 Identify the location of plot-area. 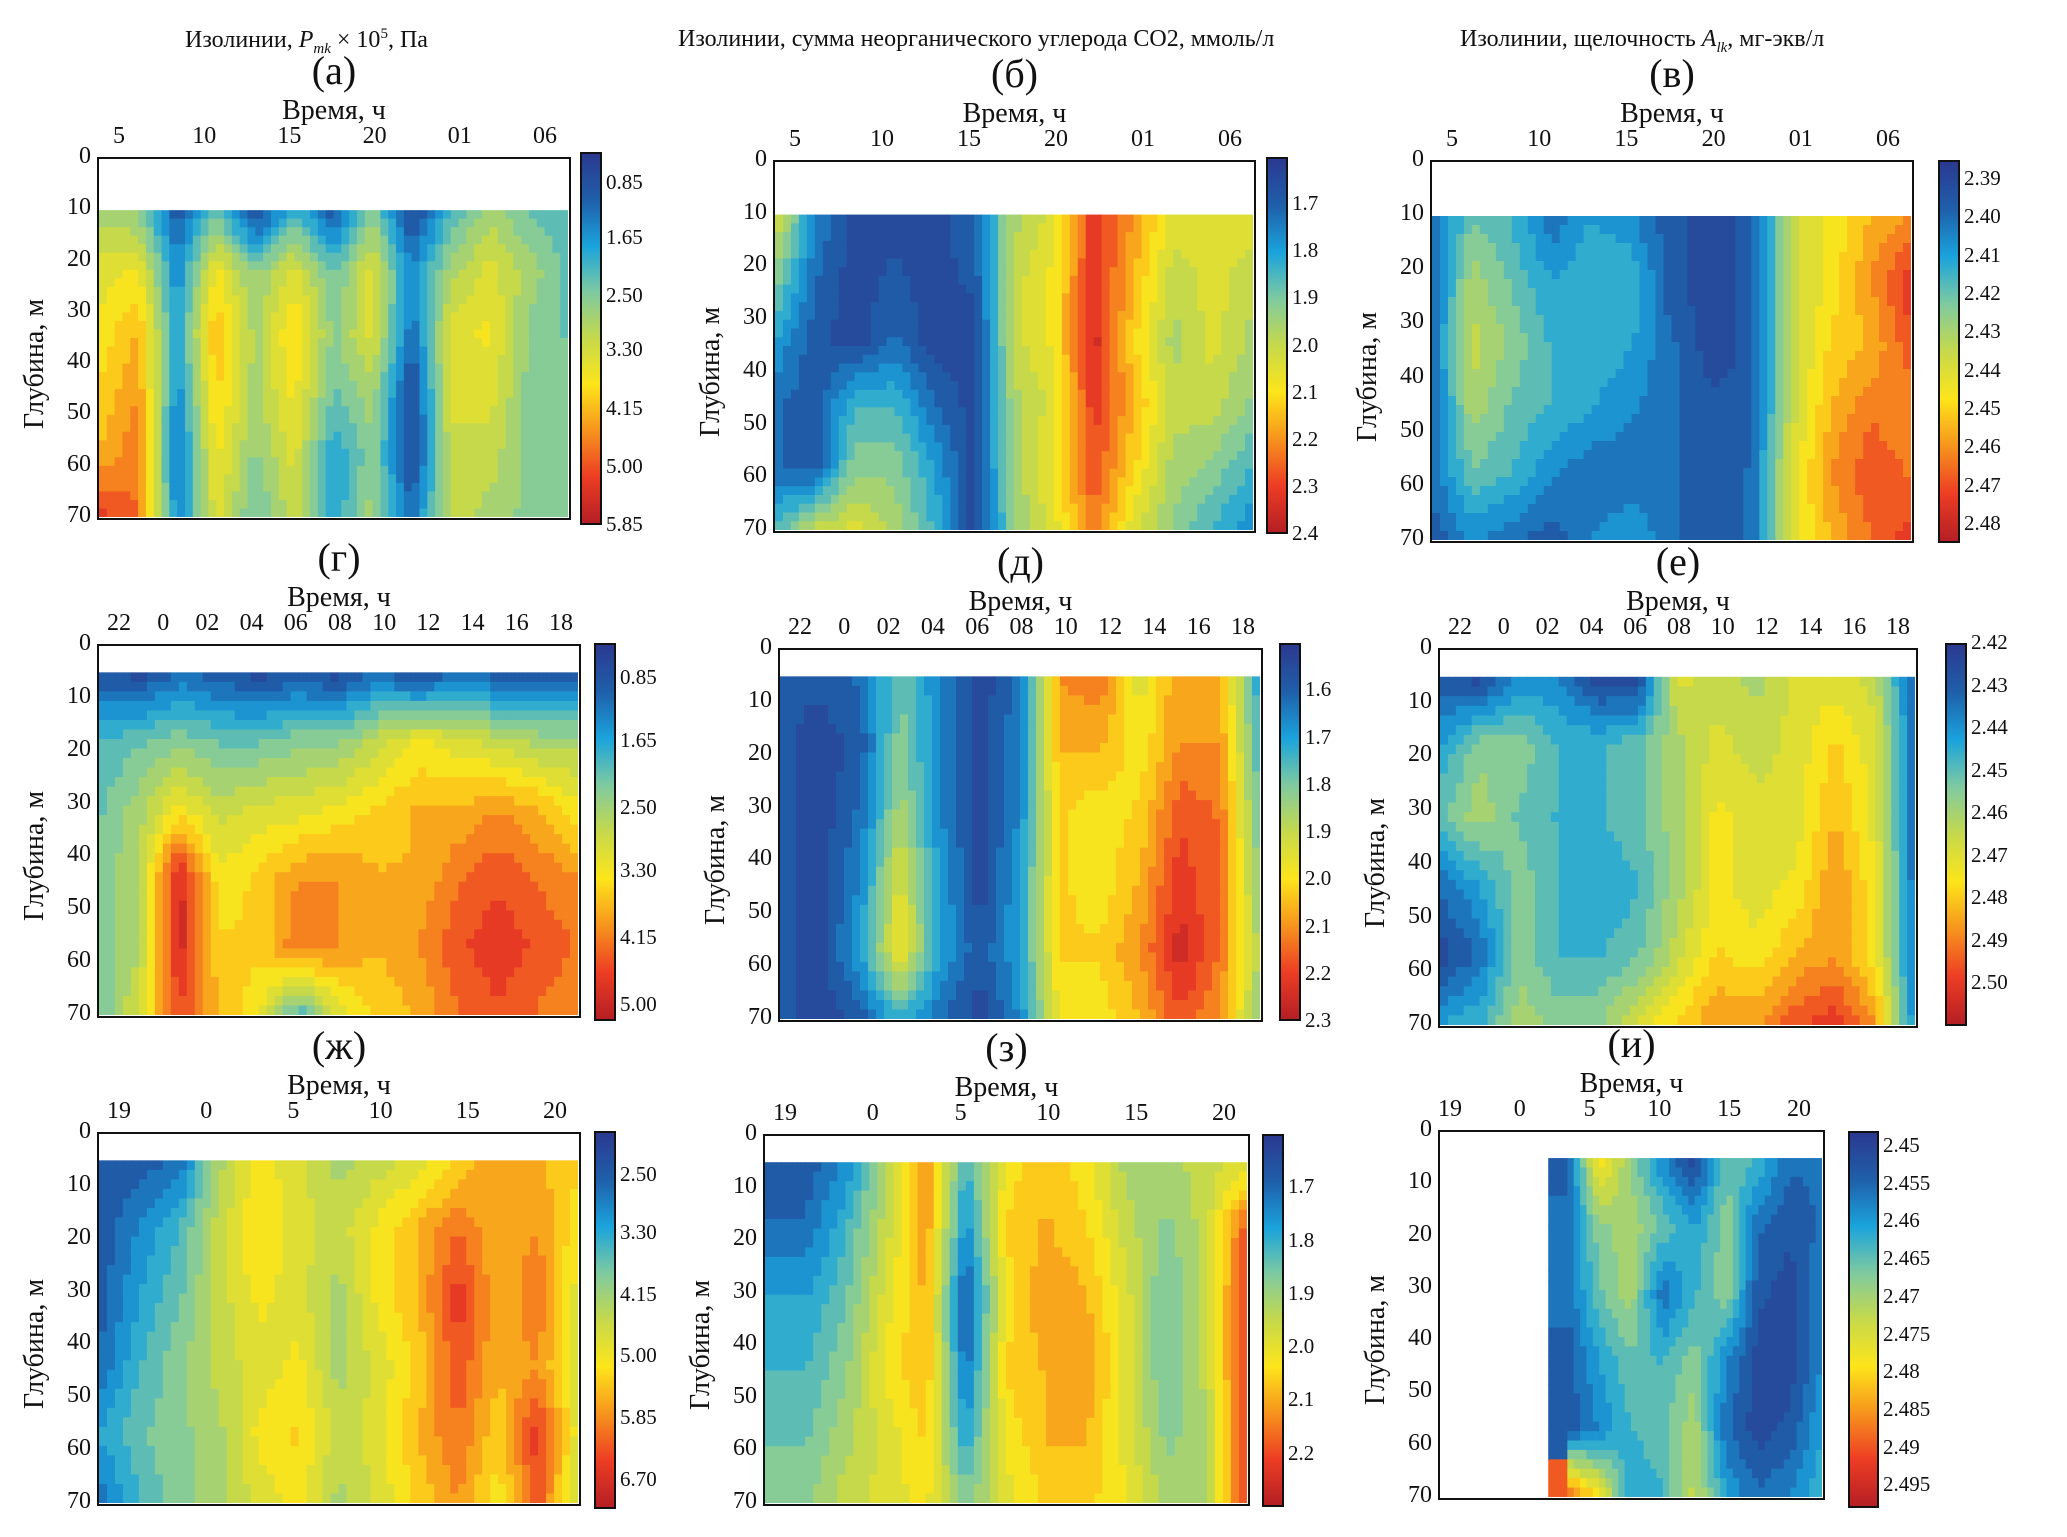
(334, 338).